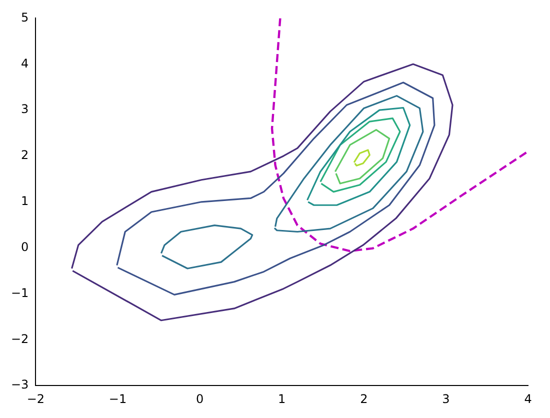 Image resolution: width=550 pixels, height=418 pixels. Describe the element at coordinates (19, 293) in the screenshot. I see `y-tick-label: −1` at that location.